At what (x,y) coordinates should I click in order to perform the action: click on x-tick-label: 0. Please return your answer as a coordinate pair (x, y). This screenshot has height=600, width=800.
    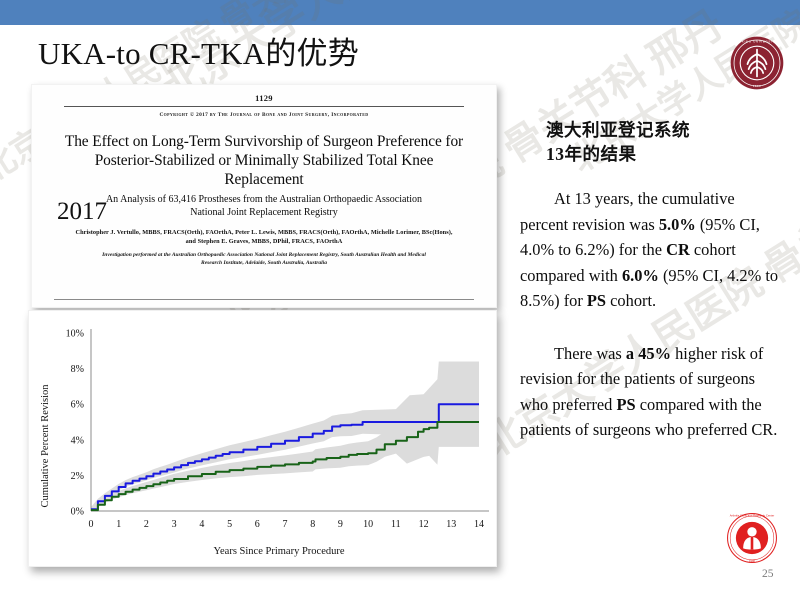
    Looking at the image, I should click on (91, 524).